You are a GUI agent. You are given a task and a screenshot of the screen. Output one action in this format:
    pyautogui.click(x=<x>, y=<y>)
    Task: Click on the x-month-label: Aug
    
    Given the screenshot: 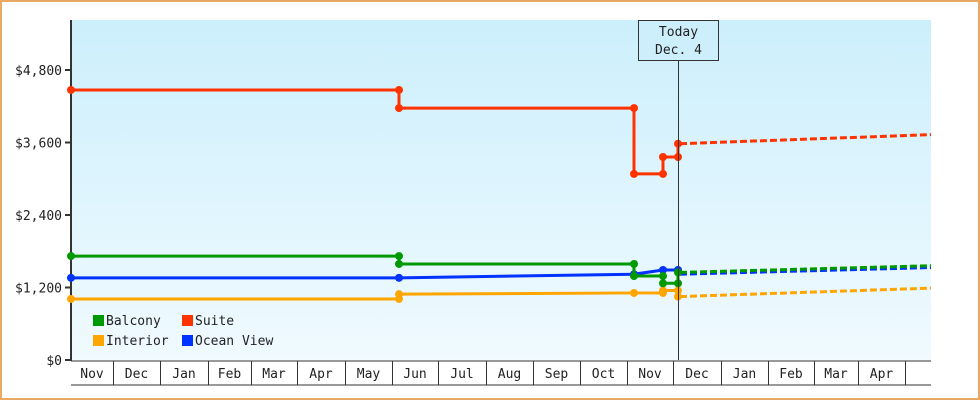 What is the action you would take?
    pyautogui.click(x=509, y=374)
    